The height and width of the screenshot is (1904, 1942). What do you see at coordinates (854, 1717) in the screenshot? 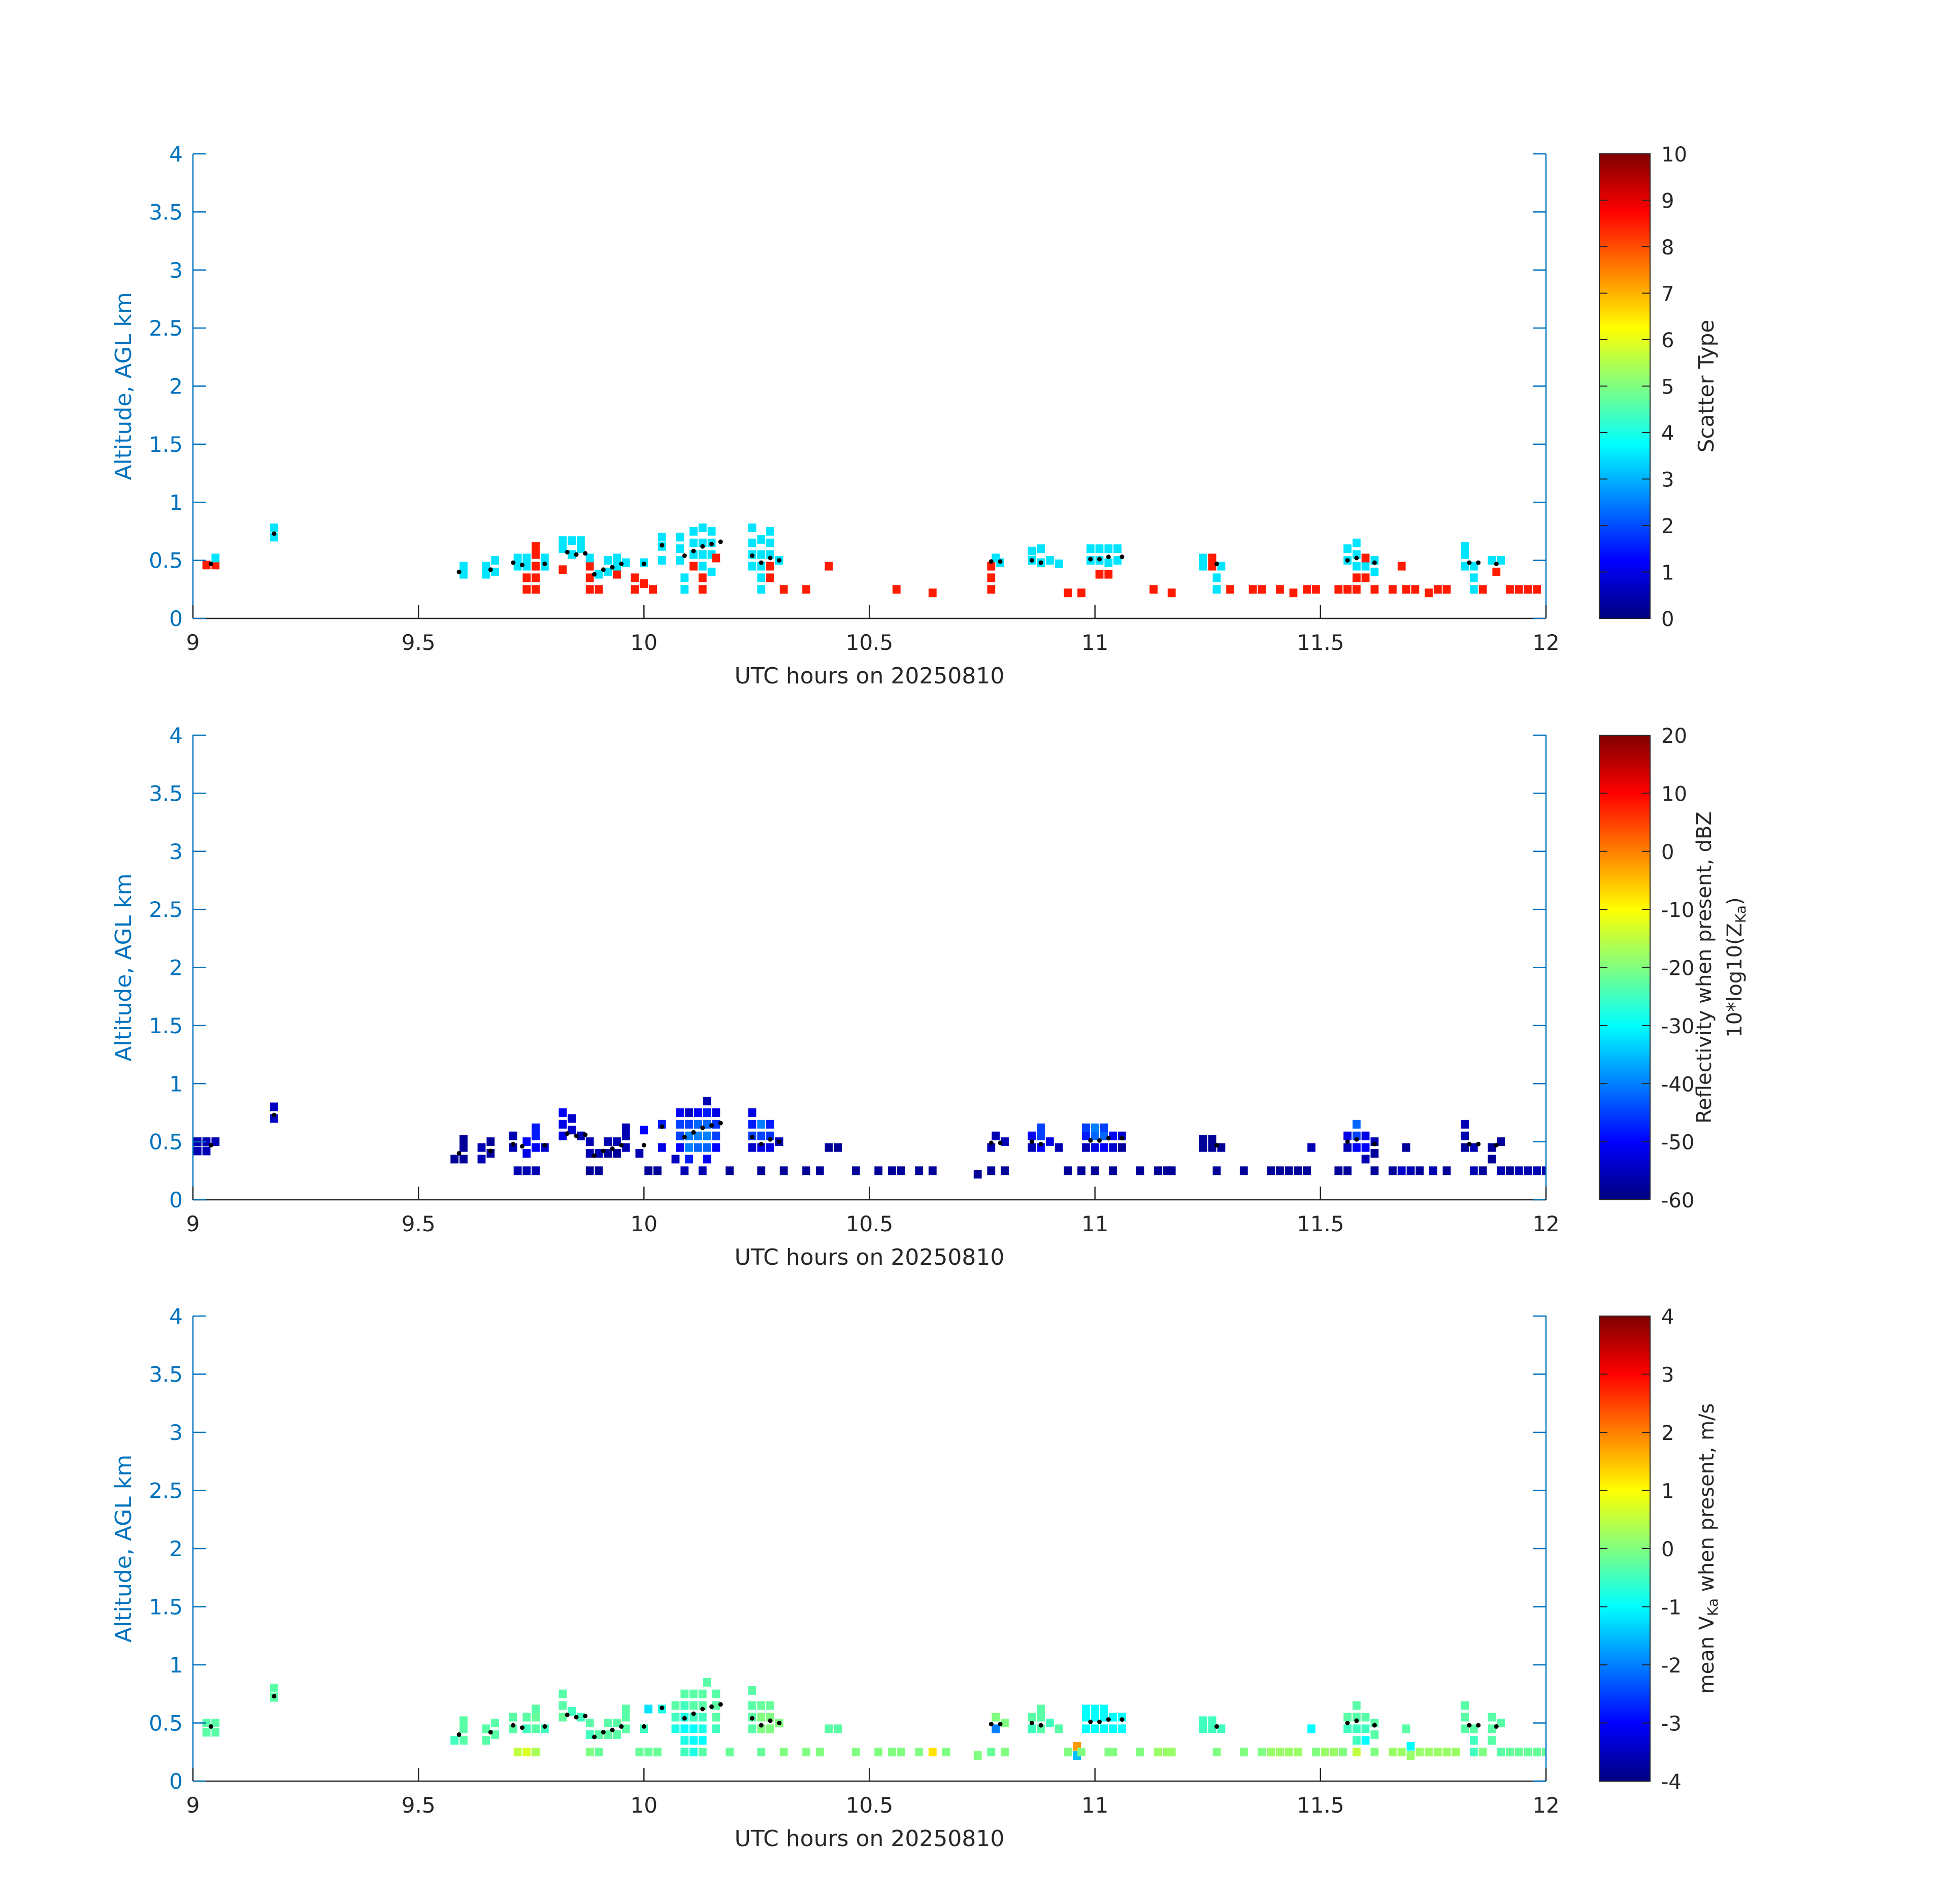
I see `cloud-base-points` at bounding box center [854, 1717].